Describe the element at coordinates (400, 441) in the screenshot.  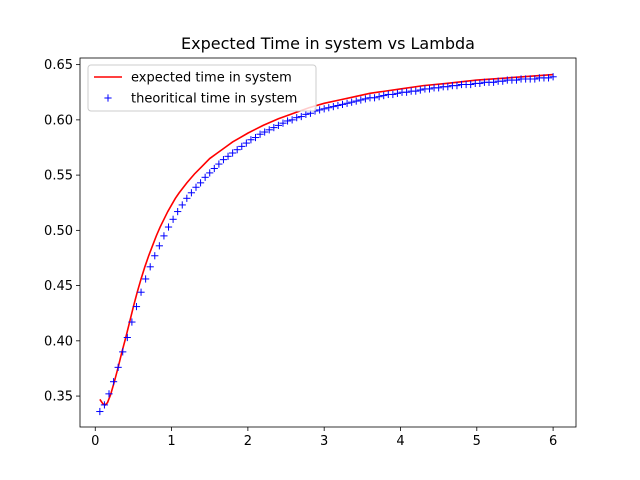
I see `x-tick-label: 4` at that location.